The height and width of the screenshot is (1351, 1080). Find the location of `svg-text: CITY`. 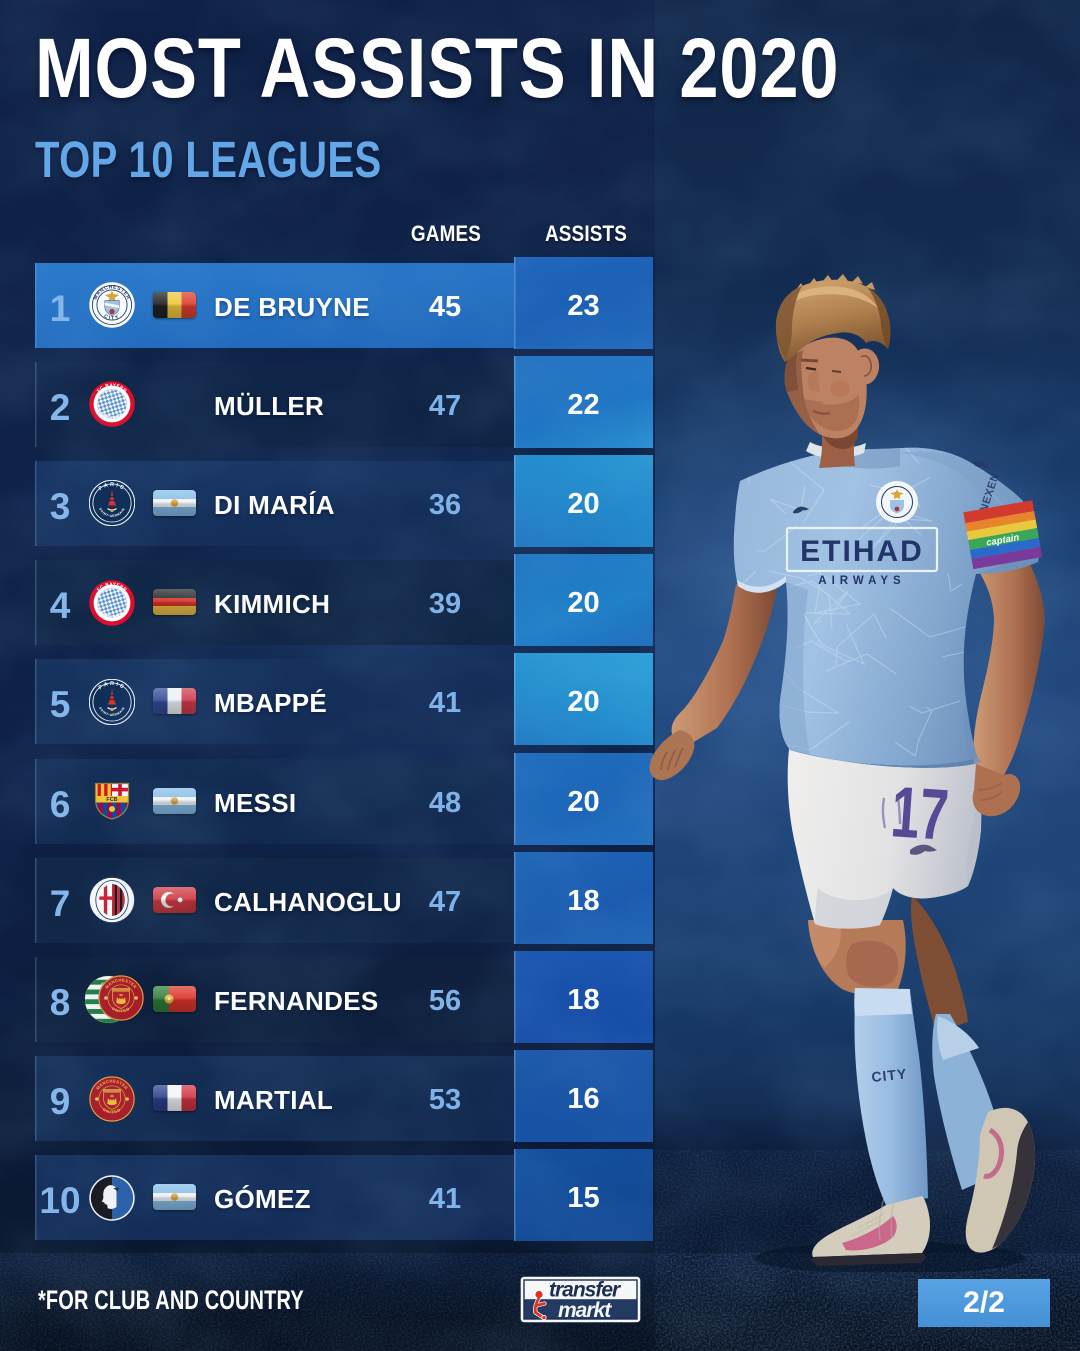

svg-text: CITY is located at coordinates (889, 1075).